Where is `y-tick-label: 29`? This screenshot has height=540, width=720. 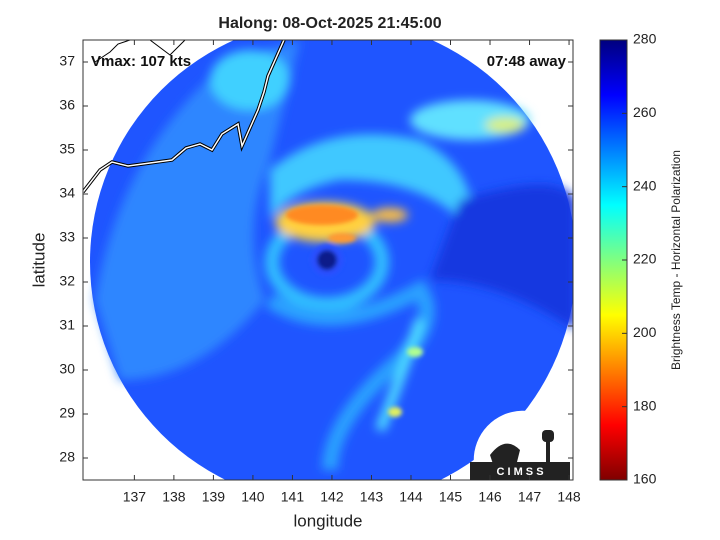 y-tick-label: 29 is located at coordinates (67, 413).